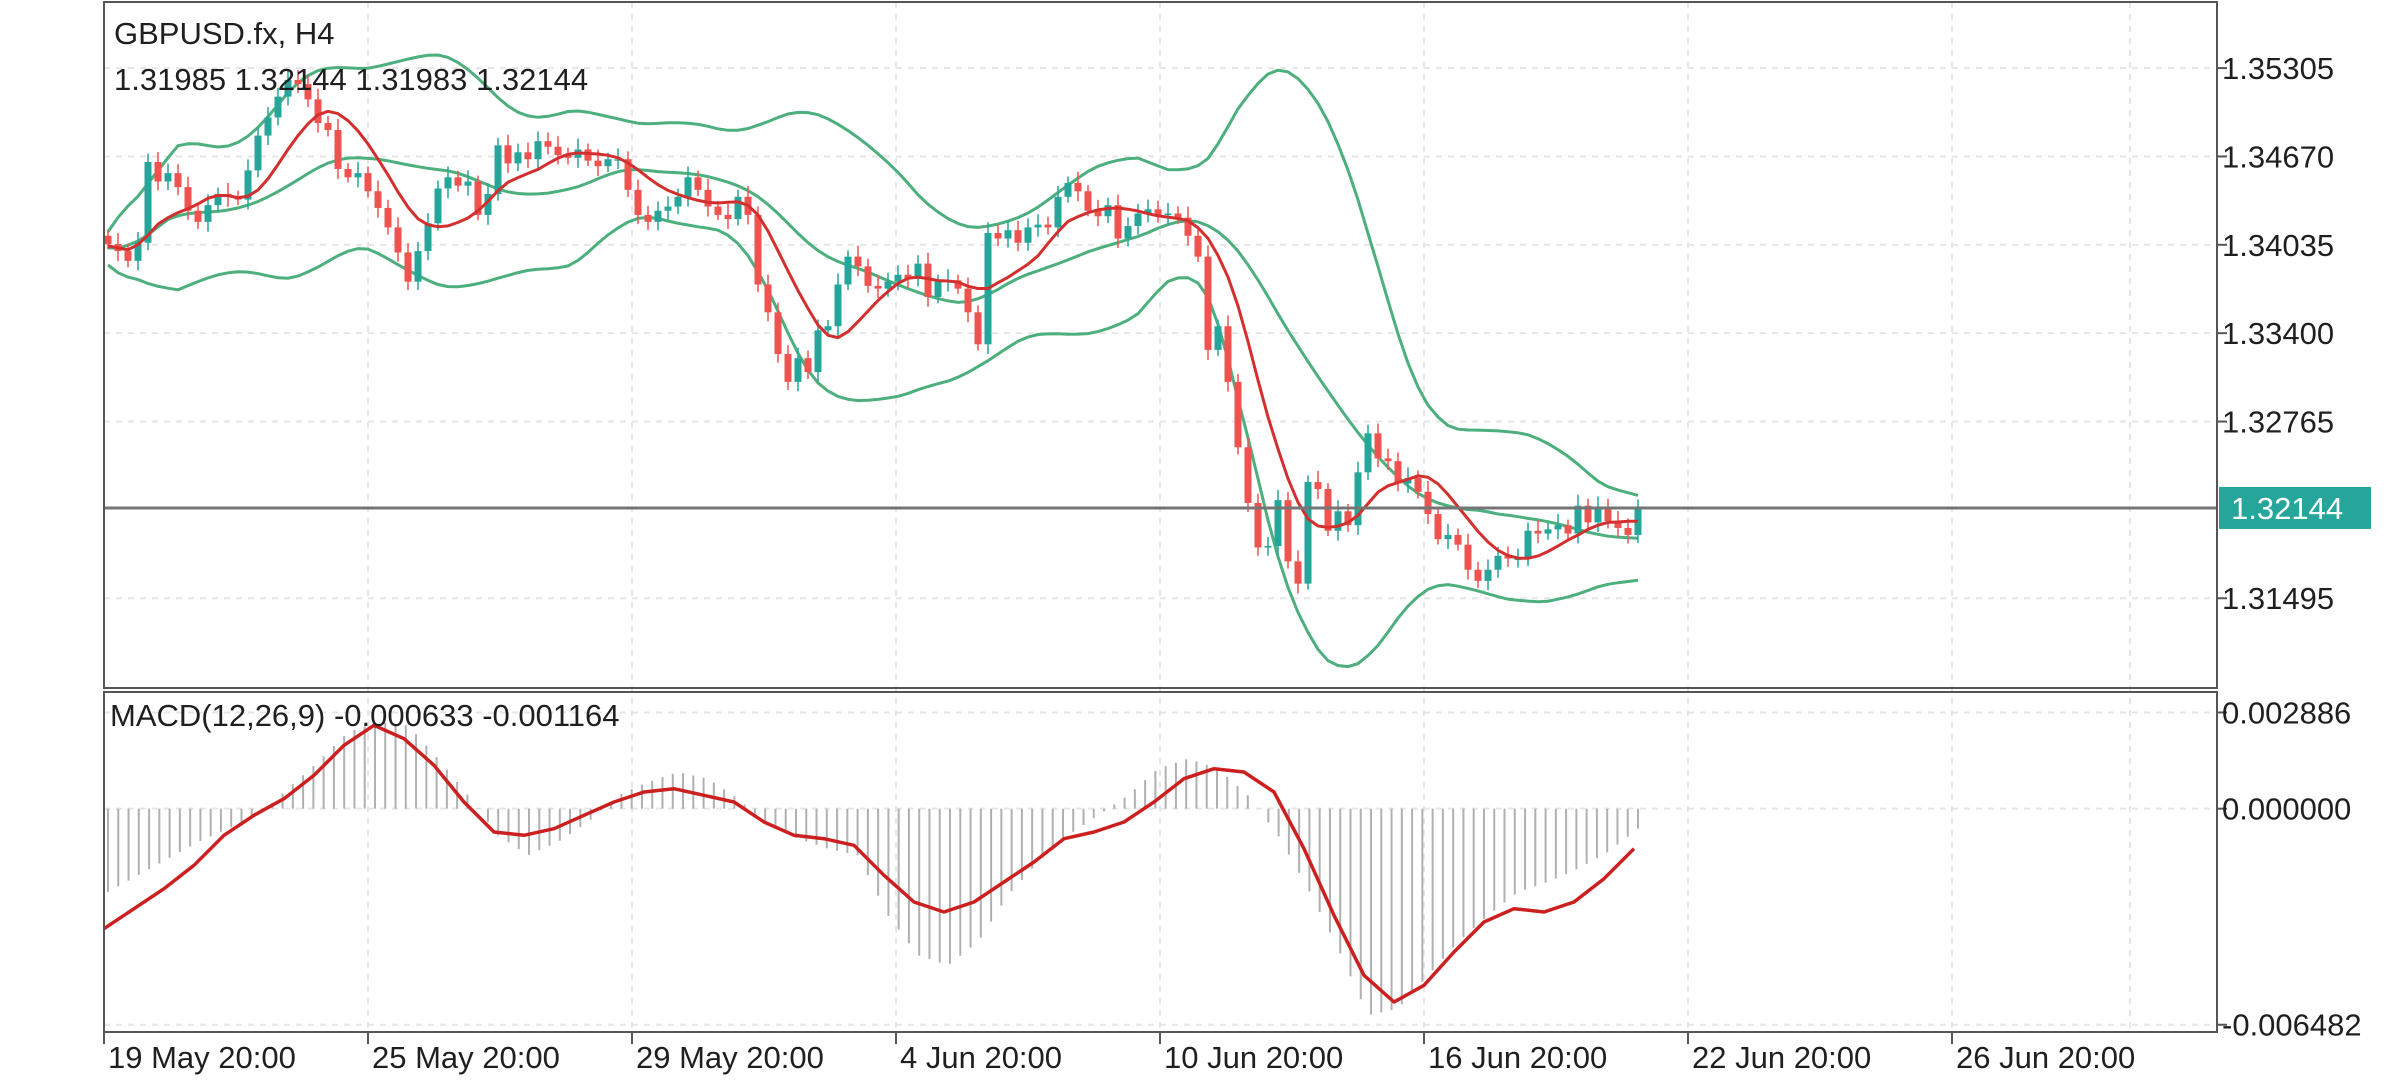 This screenshot has width=2392, height=1085. Describe the element at coordinates (2278, 598) in the screenshot. I see `price-axis-tick-label: 1.31495` at that location.